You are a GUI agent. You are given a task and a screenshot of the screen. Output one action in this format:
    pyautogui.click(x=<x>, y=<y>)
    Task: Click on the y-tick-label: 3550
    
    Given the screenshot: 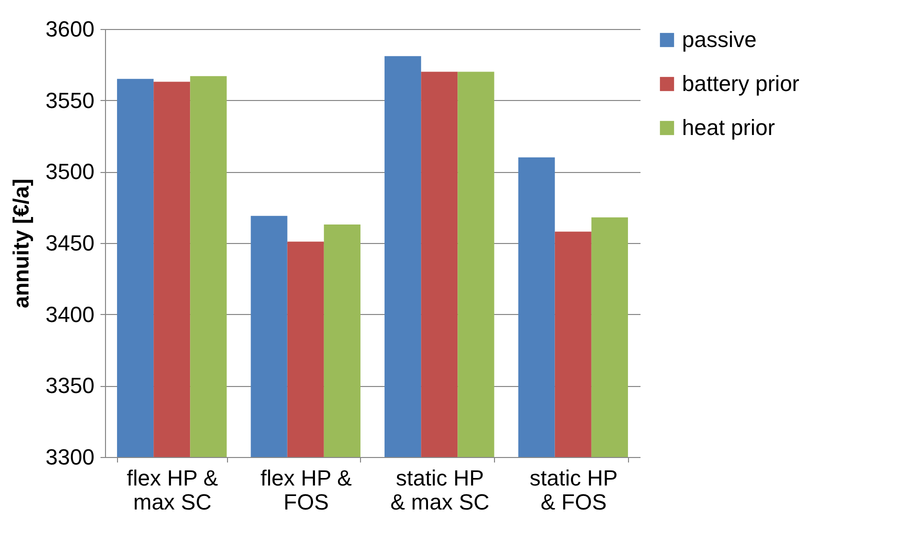 What is the action you would take?
    pyautogui.click(x=70, y=100)
    